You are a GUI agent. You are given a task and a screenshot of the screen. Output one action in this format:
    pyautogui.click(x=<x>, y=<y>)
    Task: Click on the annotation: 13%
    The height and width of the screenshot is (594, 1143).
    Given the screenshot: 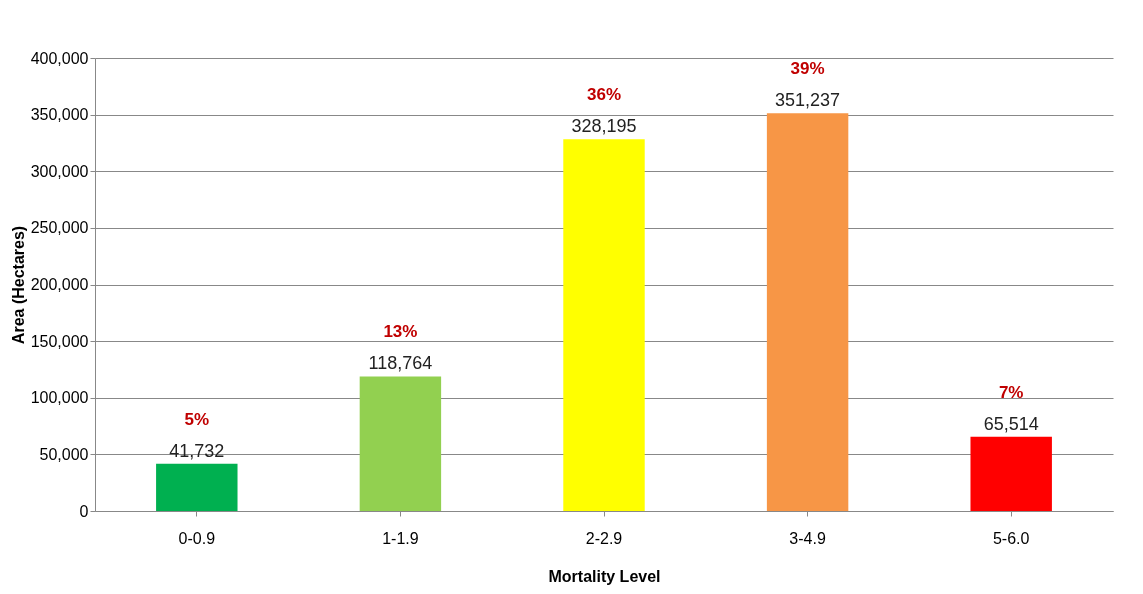 What is the action you would take?
    pyautogui.click(x=400, y=332)
    